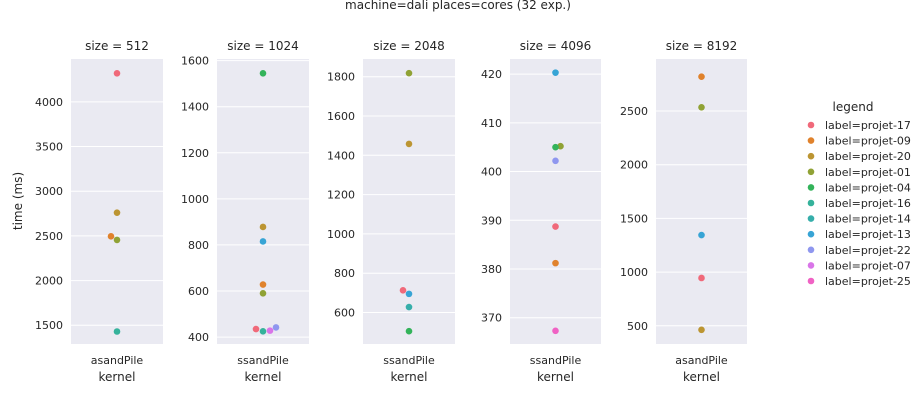 The height and width of the screenshot is (400, 918). Describe the element at coordinates (859, 265) in the screenshot. I see `legend-entry: label=projet-07` at that location.